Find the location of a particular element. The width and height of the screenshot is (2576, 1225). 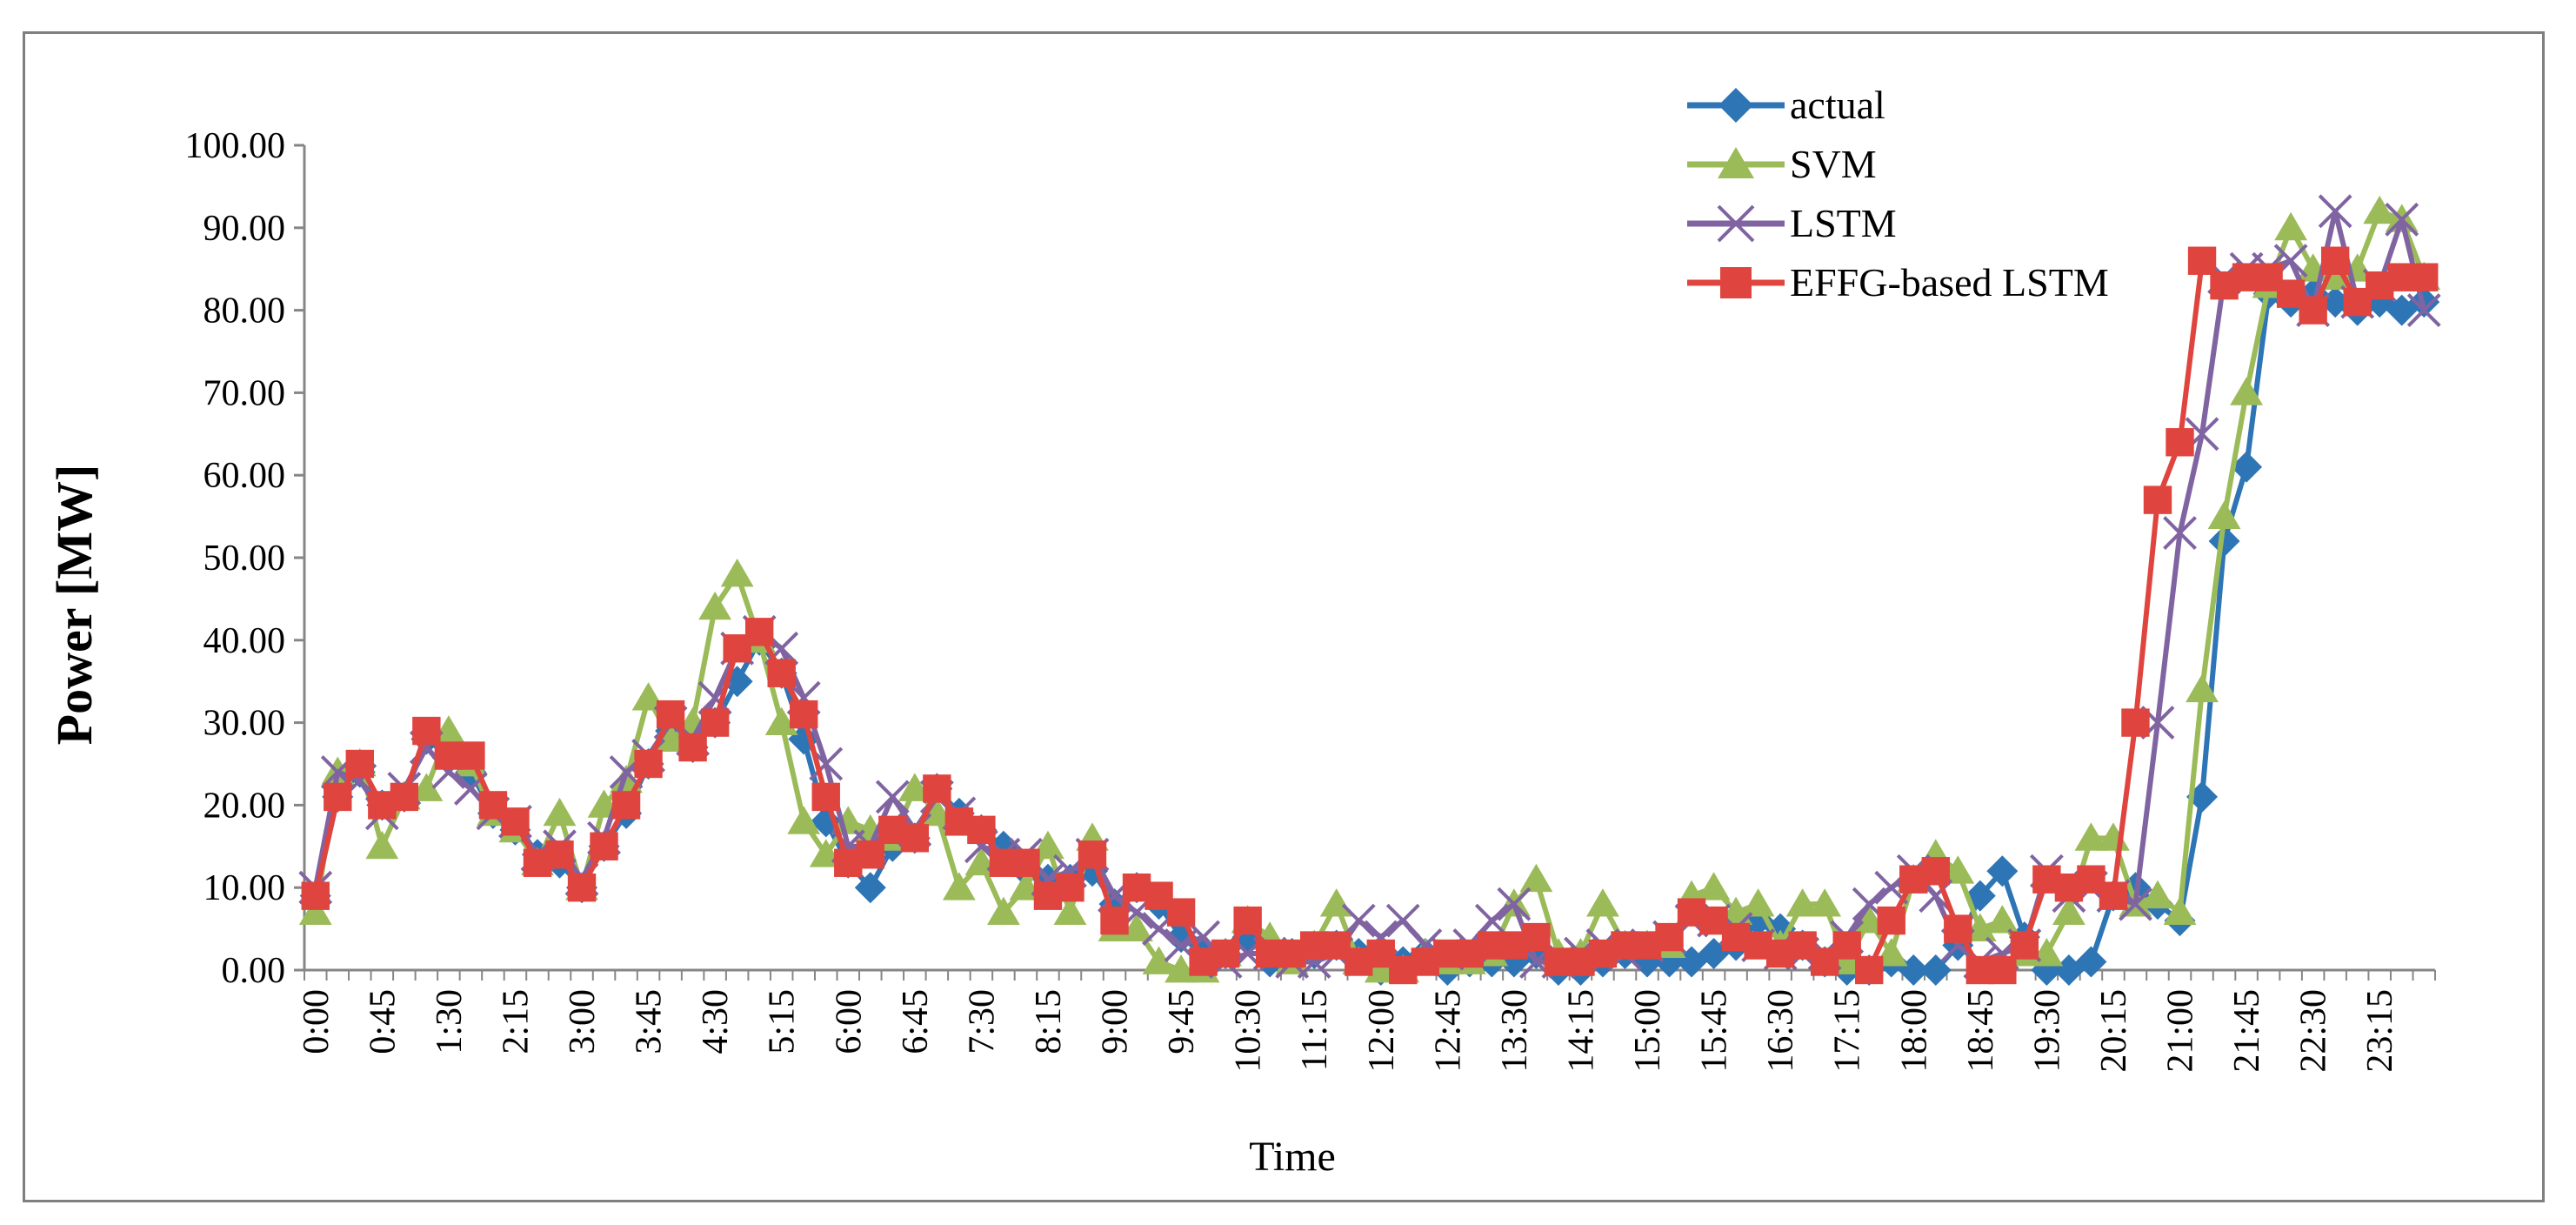

x-tick-label: 21:00 is located at coordinates (2181, 1031).